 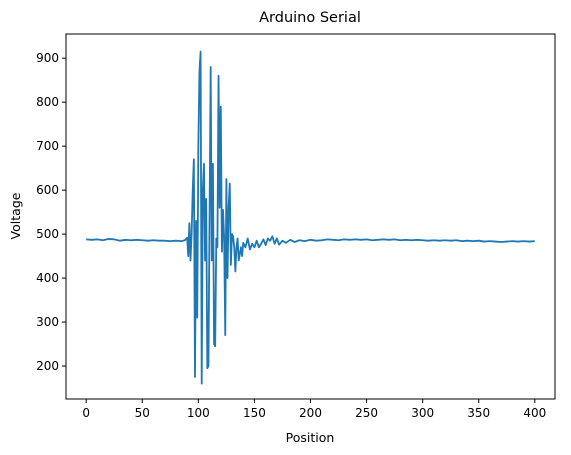 I want to click on y-tick-label: 500, so click(x=47, y=234).